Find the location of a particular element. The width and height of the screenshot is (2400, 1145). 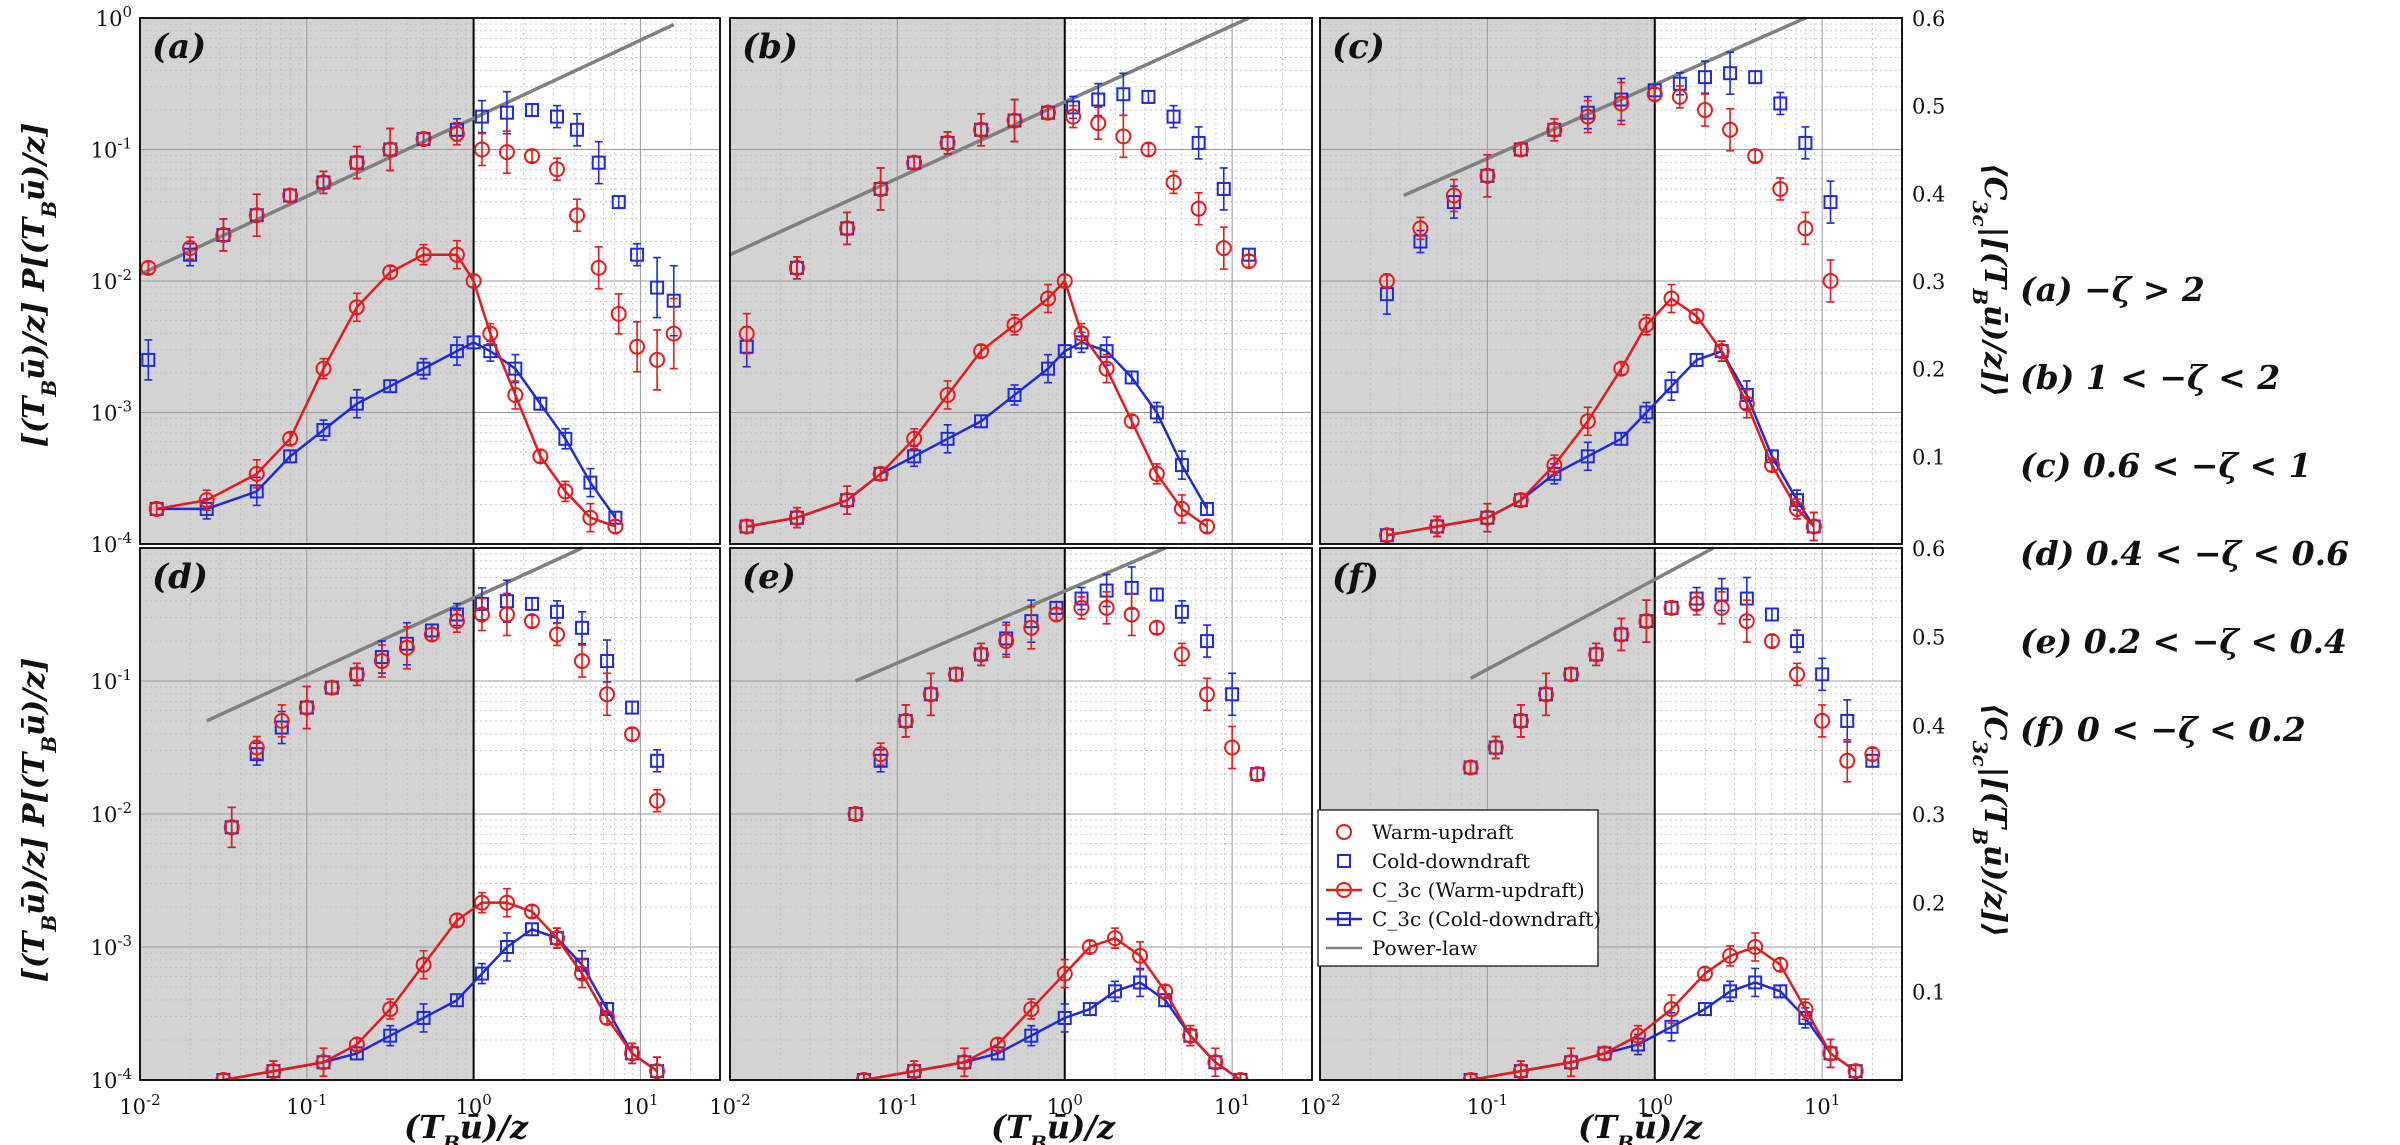

y2-tick-label: 0.1 is located at coordinates (1928, 992).